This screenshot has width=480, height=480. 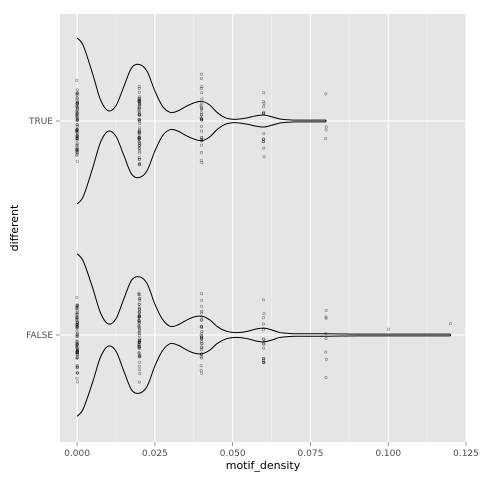 I want to click on violin-outline-lower, so click(x=201, y=163).